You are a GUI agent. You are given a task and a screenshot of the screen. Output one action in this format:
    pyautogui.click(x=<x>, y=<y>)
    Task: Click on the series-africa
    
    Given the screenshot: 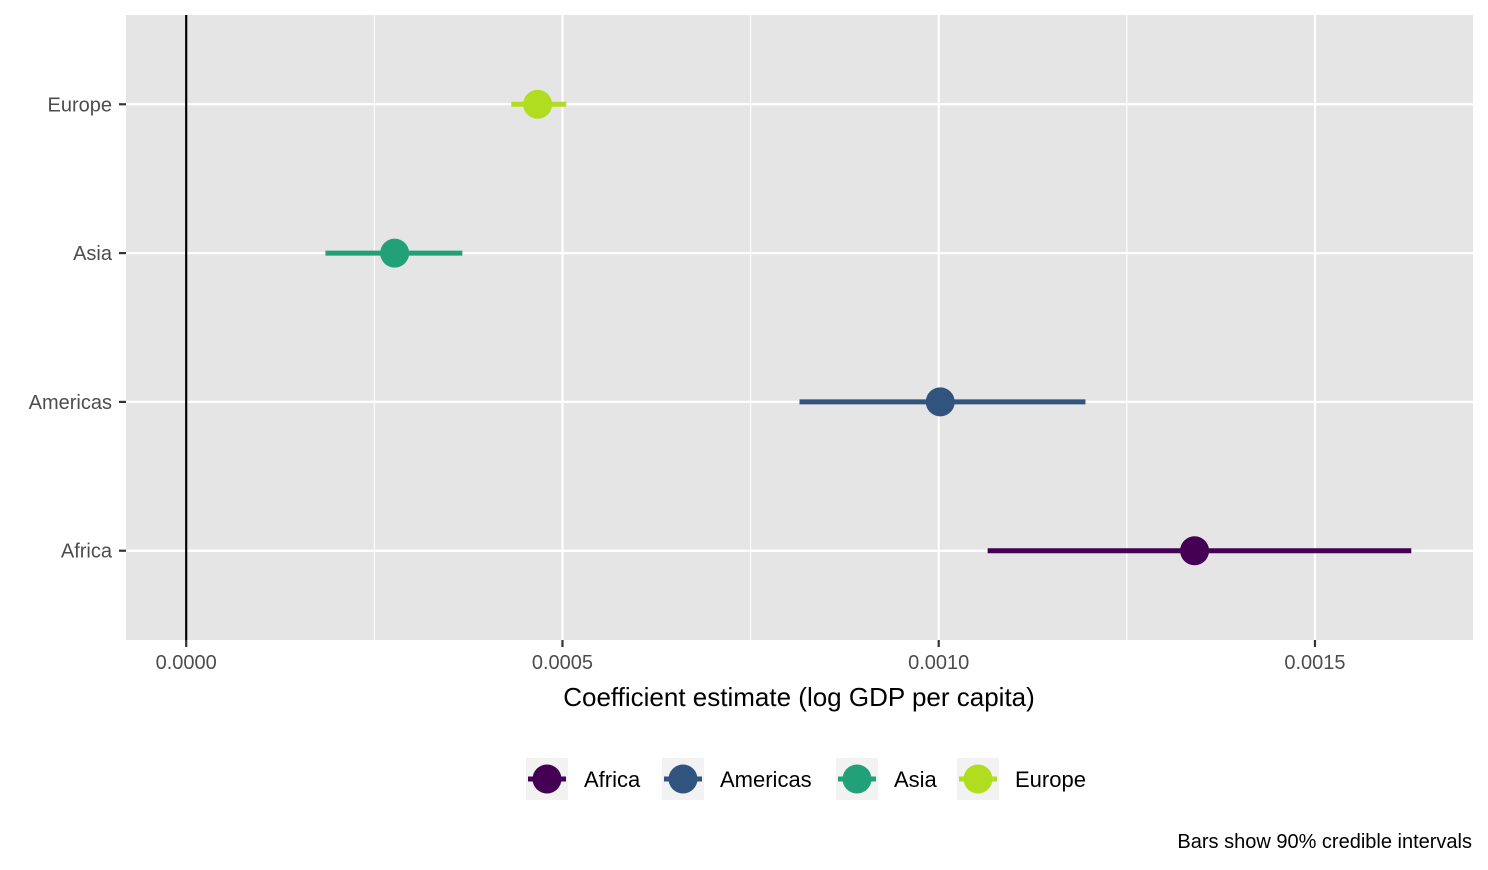 What is the action you would take?
    pyautogui.click(x=1199, y=551)
    